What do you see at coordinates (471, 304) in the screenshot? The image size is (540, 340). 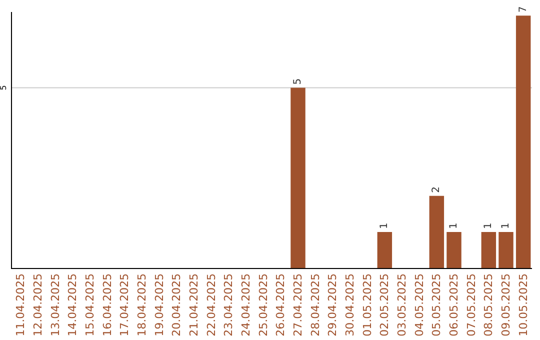 I see `x-tick-label: 07.05.2025` at bounding box center [471, 304].